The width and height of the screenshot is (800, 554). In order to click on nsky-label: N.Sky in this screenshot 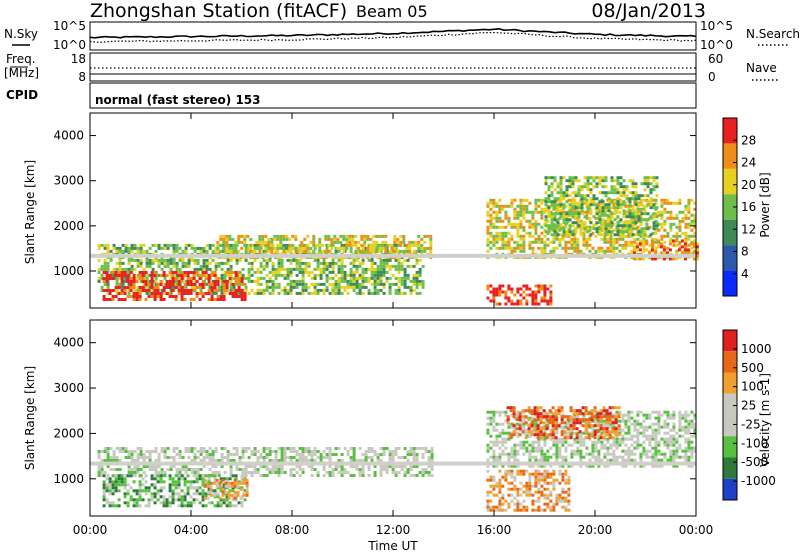, I will do `click(21, 34)`.